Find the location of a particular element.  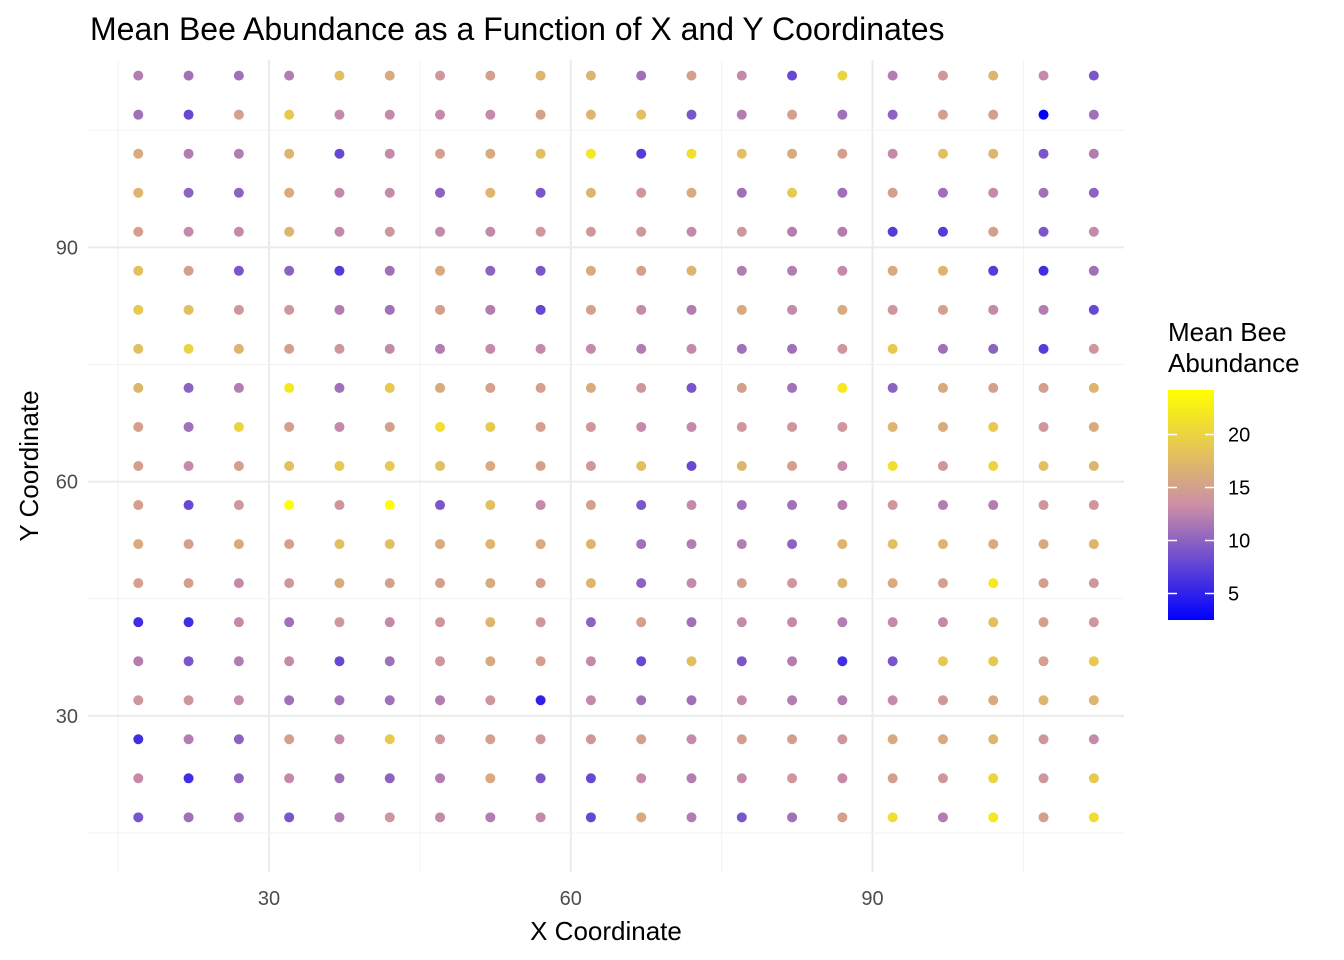

legend-tick-label: 10 is located at coordinates (1239, 542).